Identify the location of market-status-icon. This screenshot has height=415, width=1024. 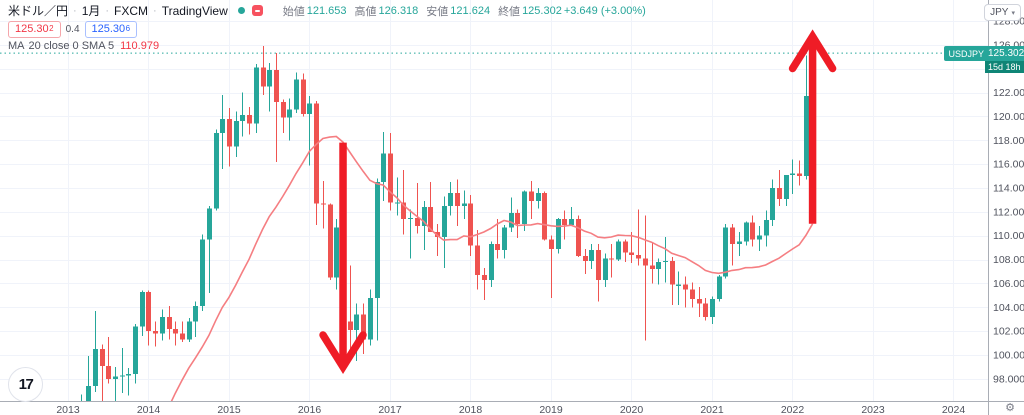
(241, 10).